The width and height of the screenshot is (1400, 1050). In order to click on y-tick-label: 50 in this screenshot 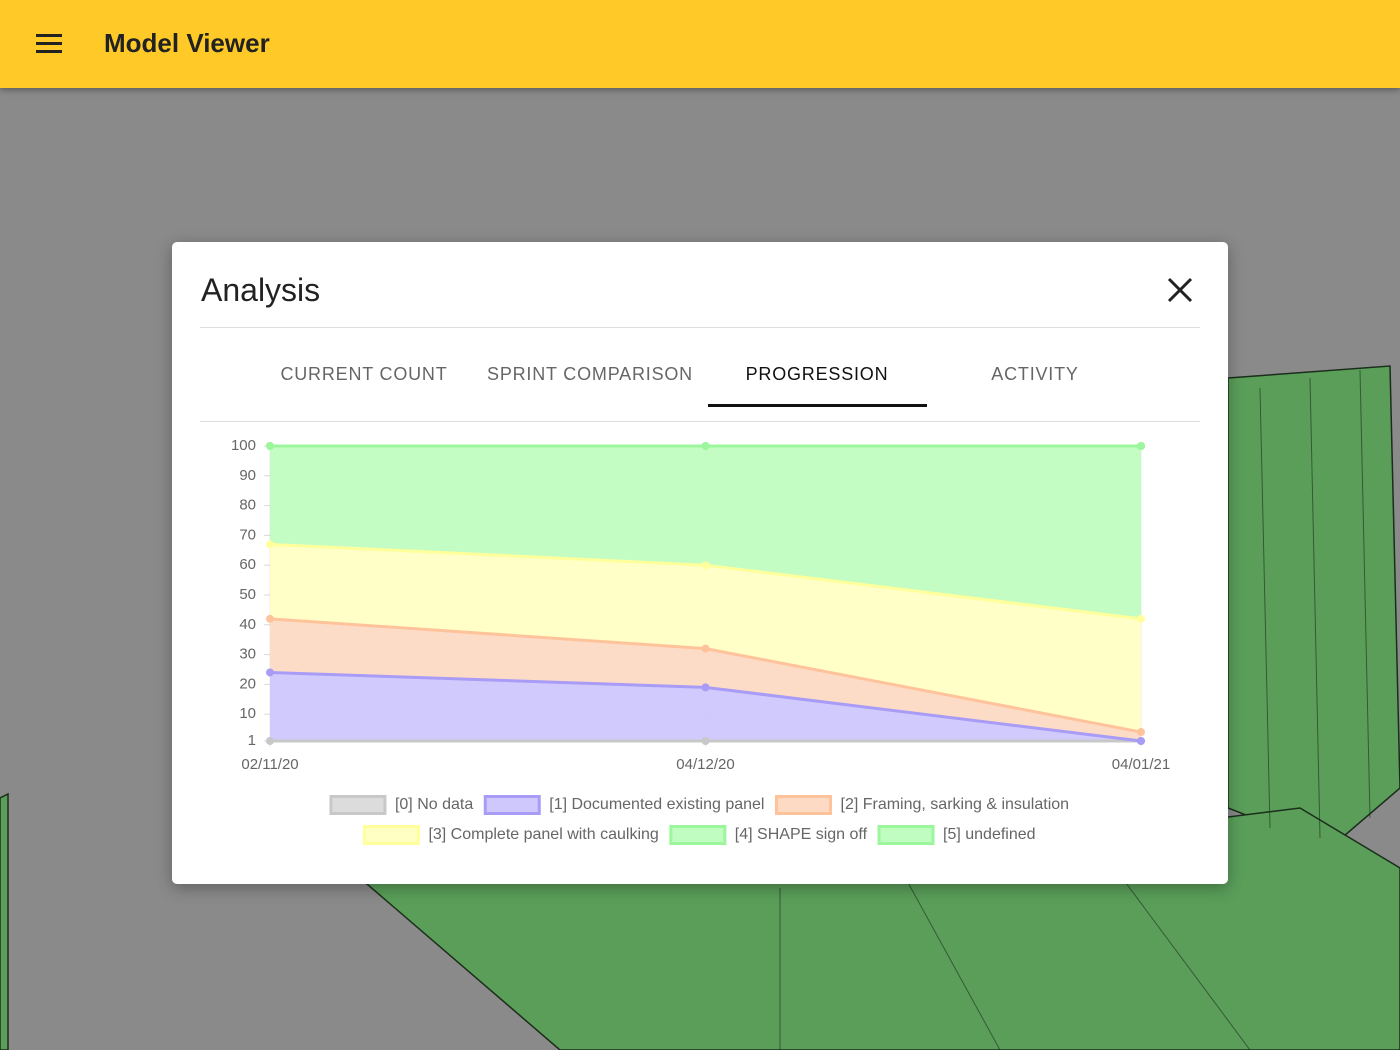, I will do `click(247, 594)`.